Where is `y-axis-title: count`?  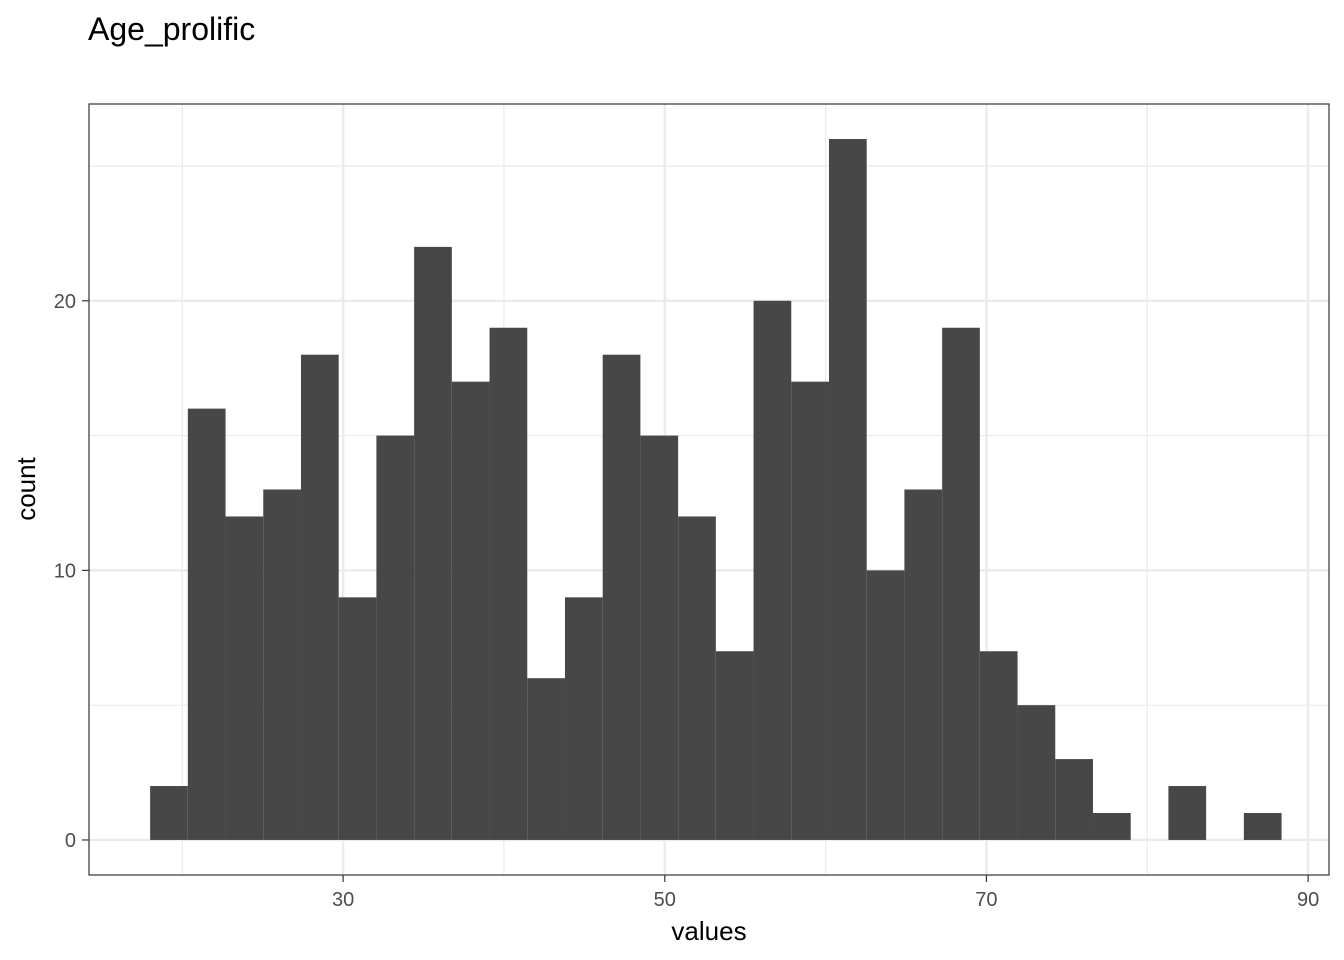
y-axis-title: count is located at coordinates (26, 488).